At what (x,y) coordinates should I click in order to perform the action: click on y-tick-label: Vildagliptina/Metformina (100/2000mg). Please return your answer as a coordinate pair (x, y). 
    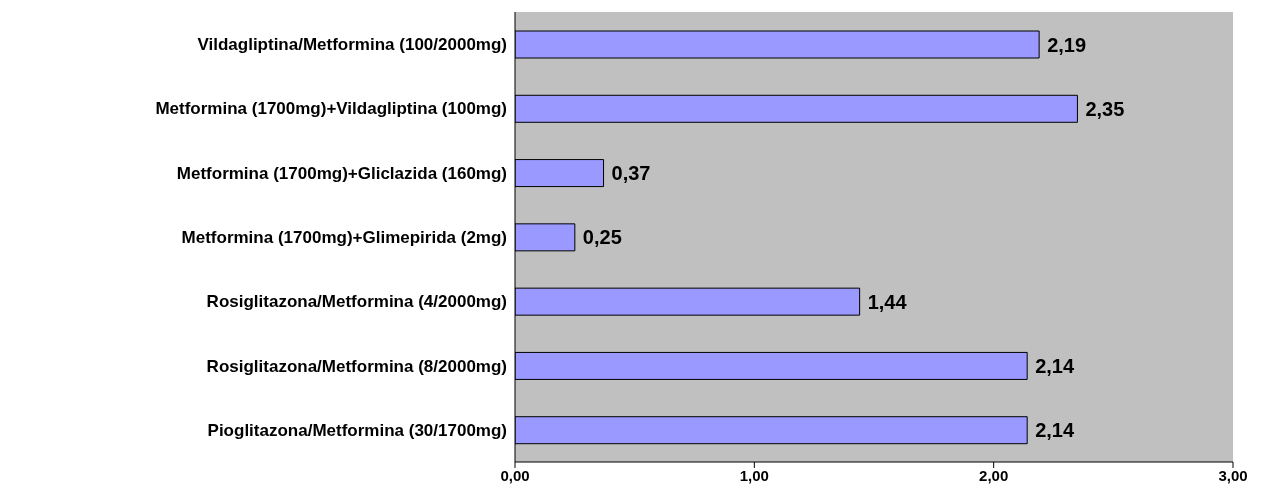
    Looking at the image, I should click on (352, 45).